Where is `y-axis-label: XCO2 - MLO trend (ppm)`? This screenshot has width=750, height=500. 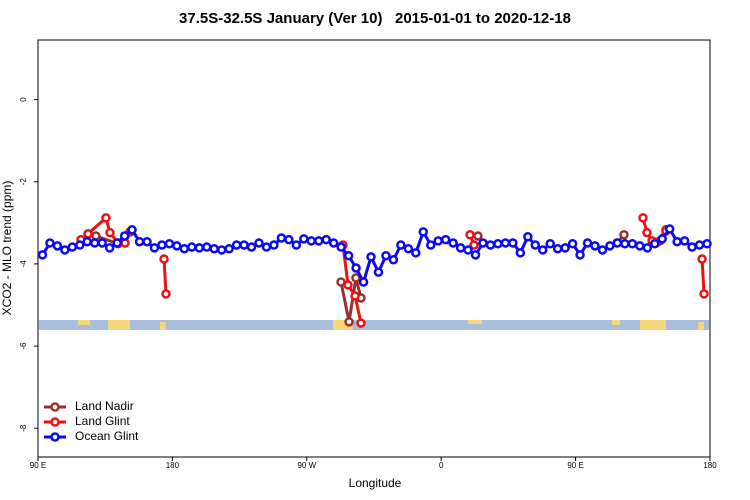 y-axis-label: XCO2 - MLO trend (ppm) is located at coordinates (7, 248).